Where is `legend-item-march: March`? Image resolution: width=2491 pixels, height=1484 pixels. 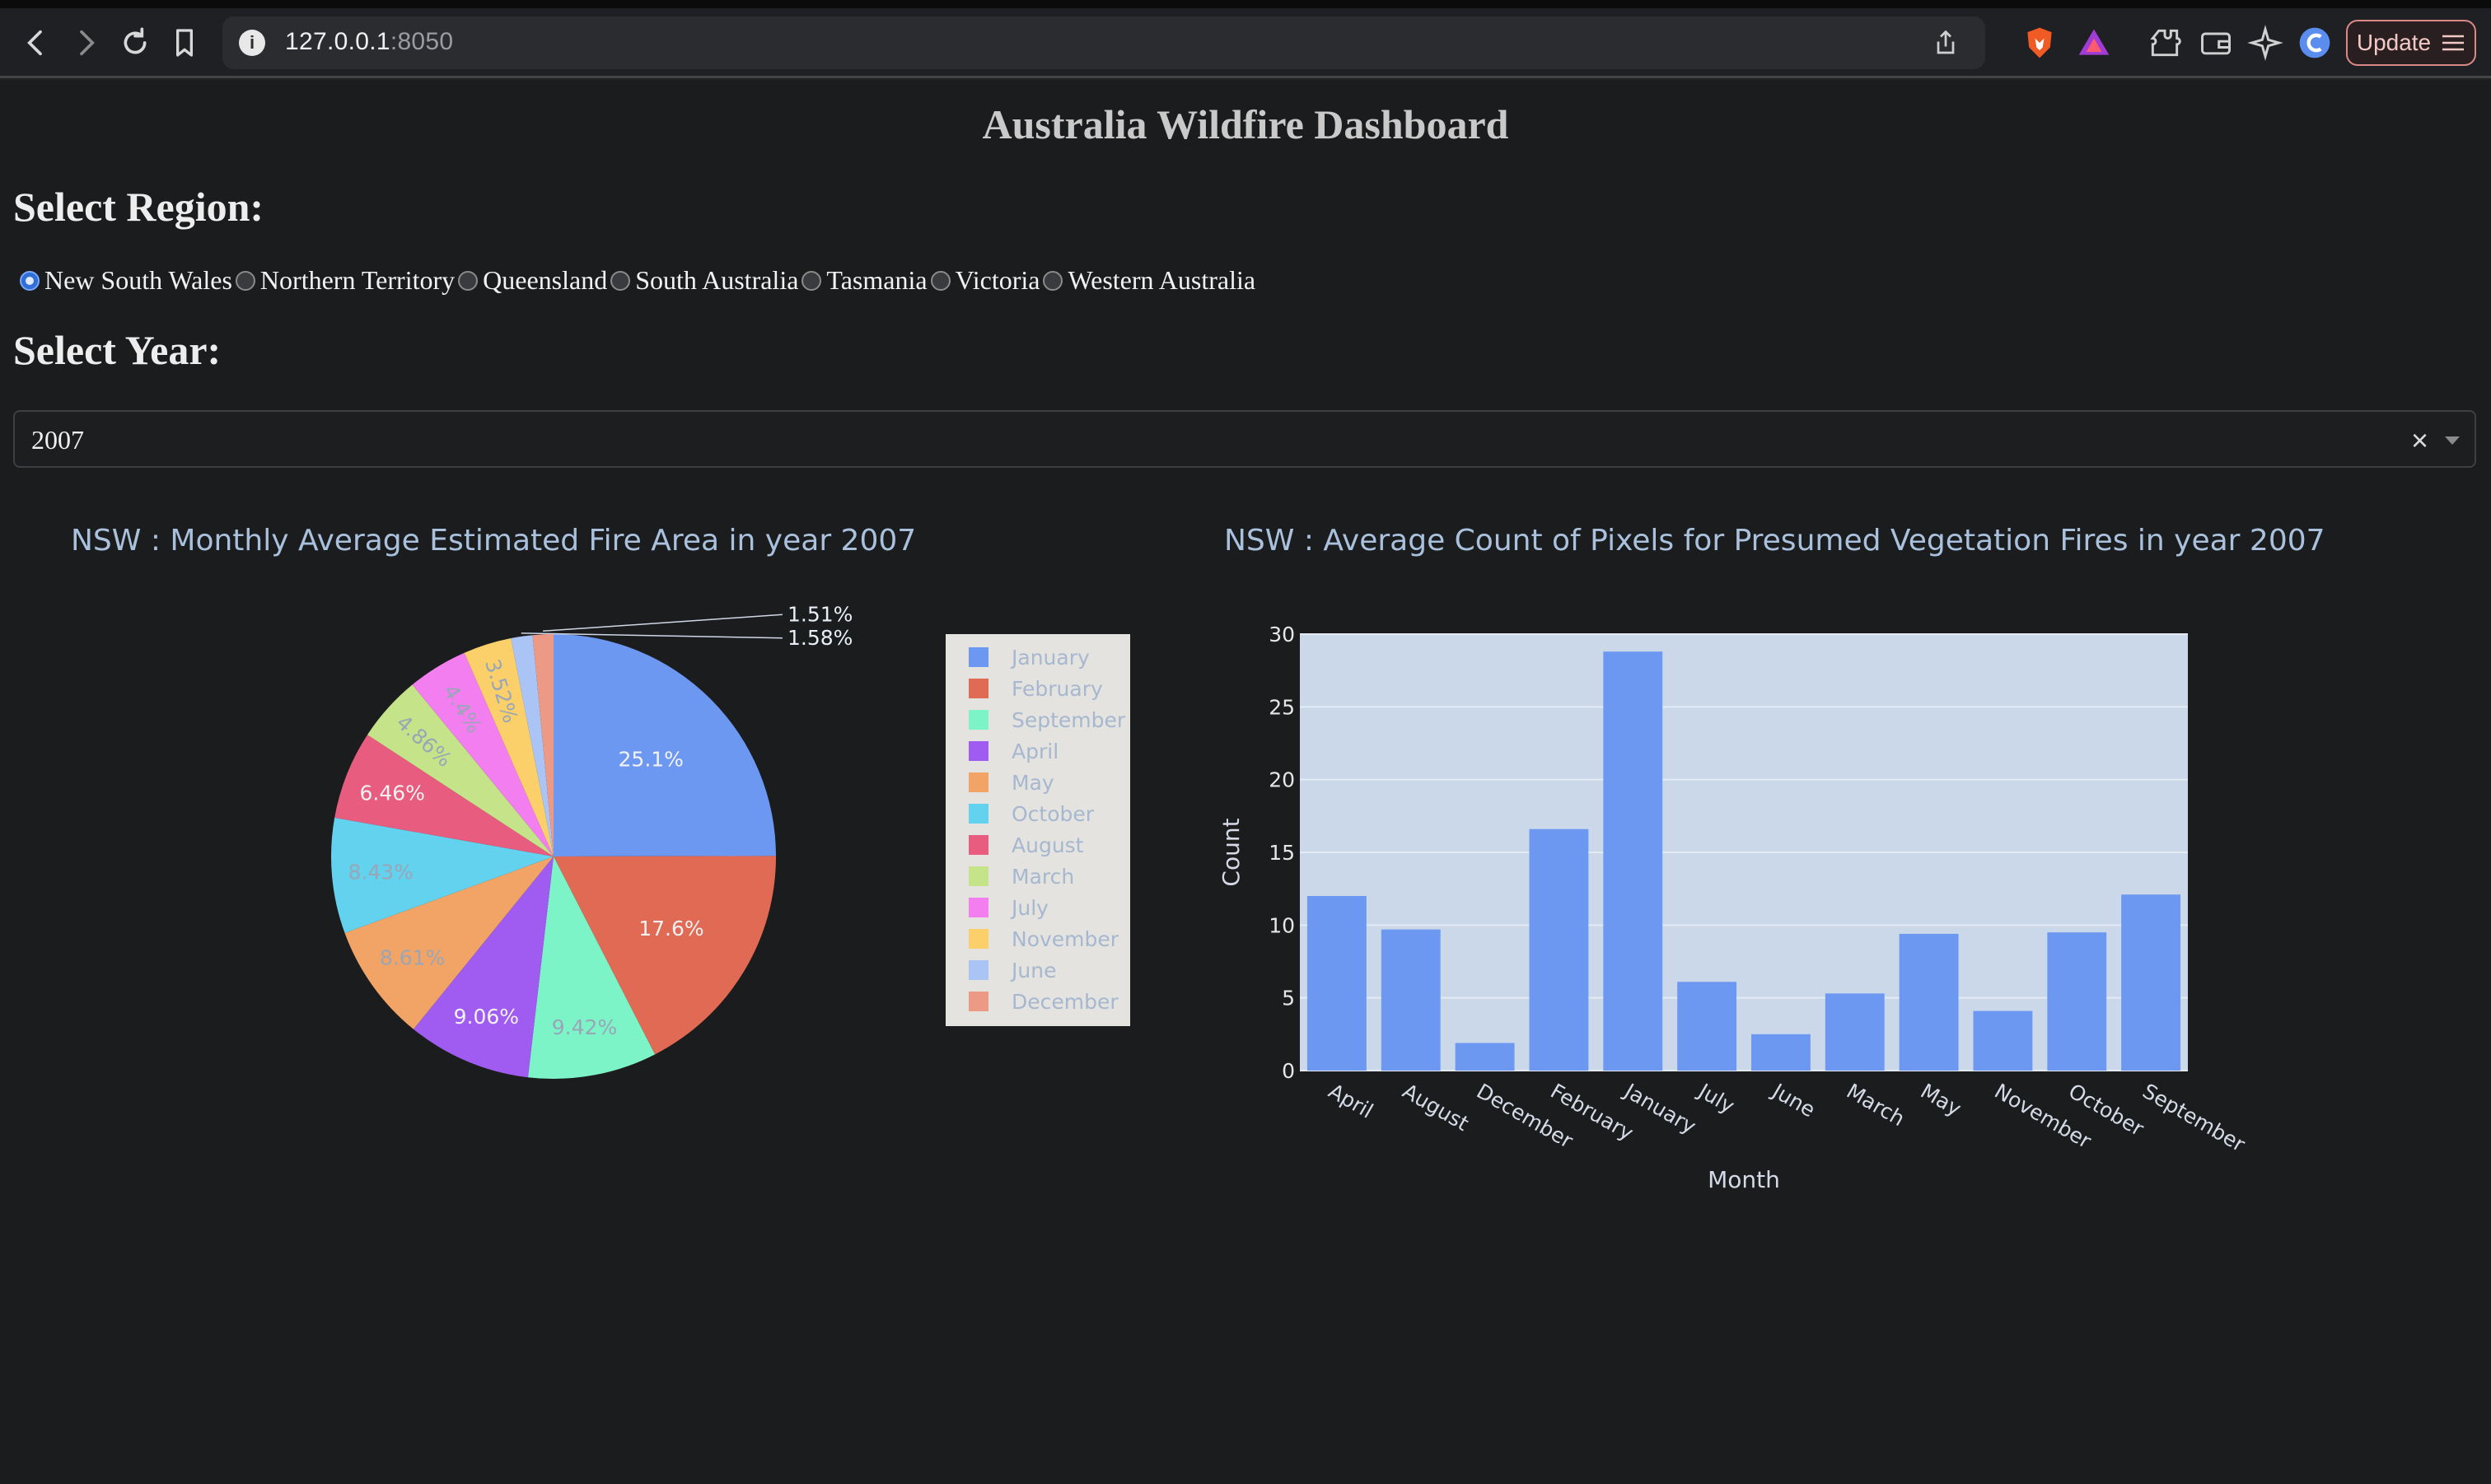
legend-item-march: March is located at coordinates (1022, 876).